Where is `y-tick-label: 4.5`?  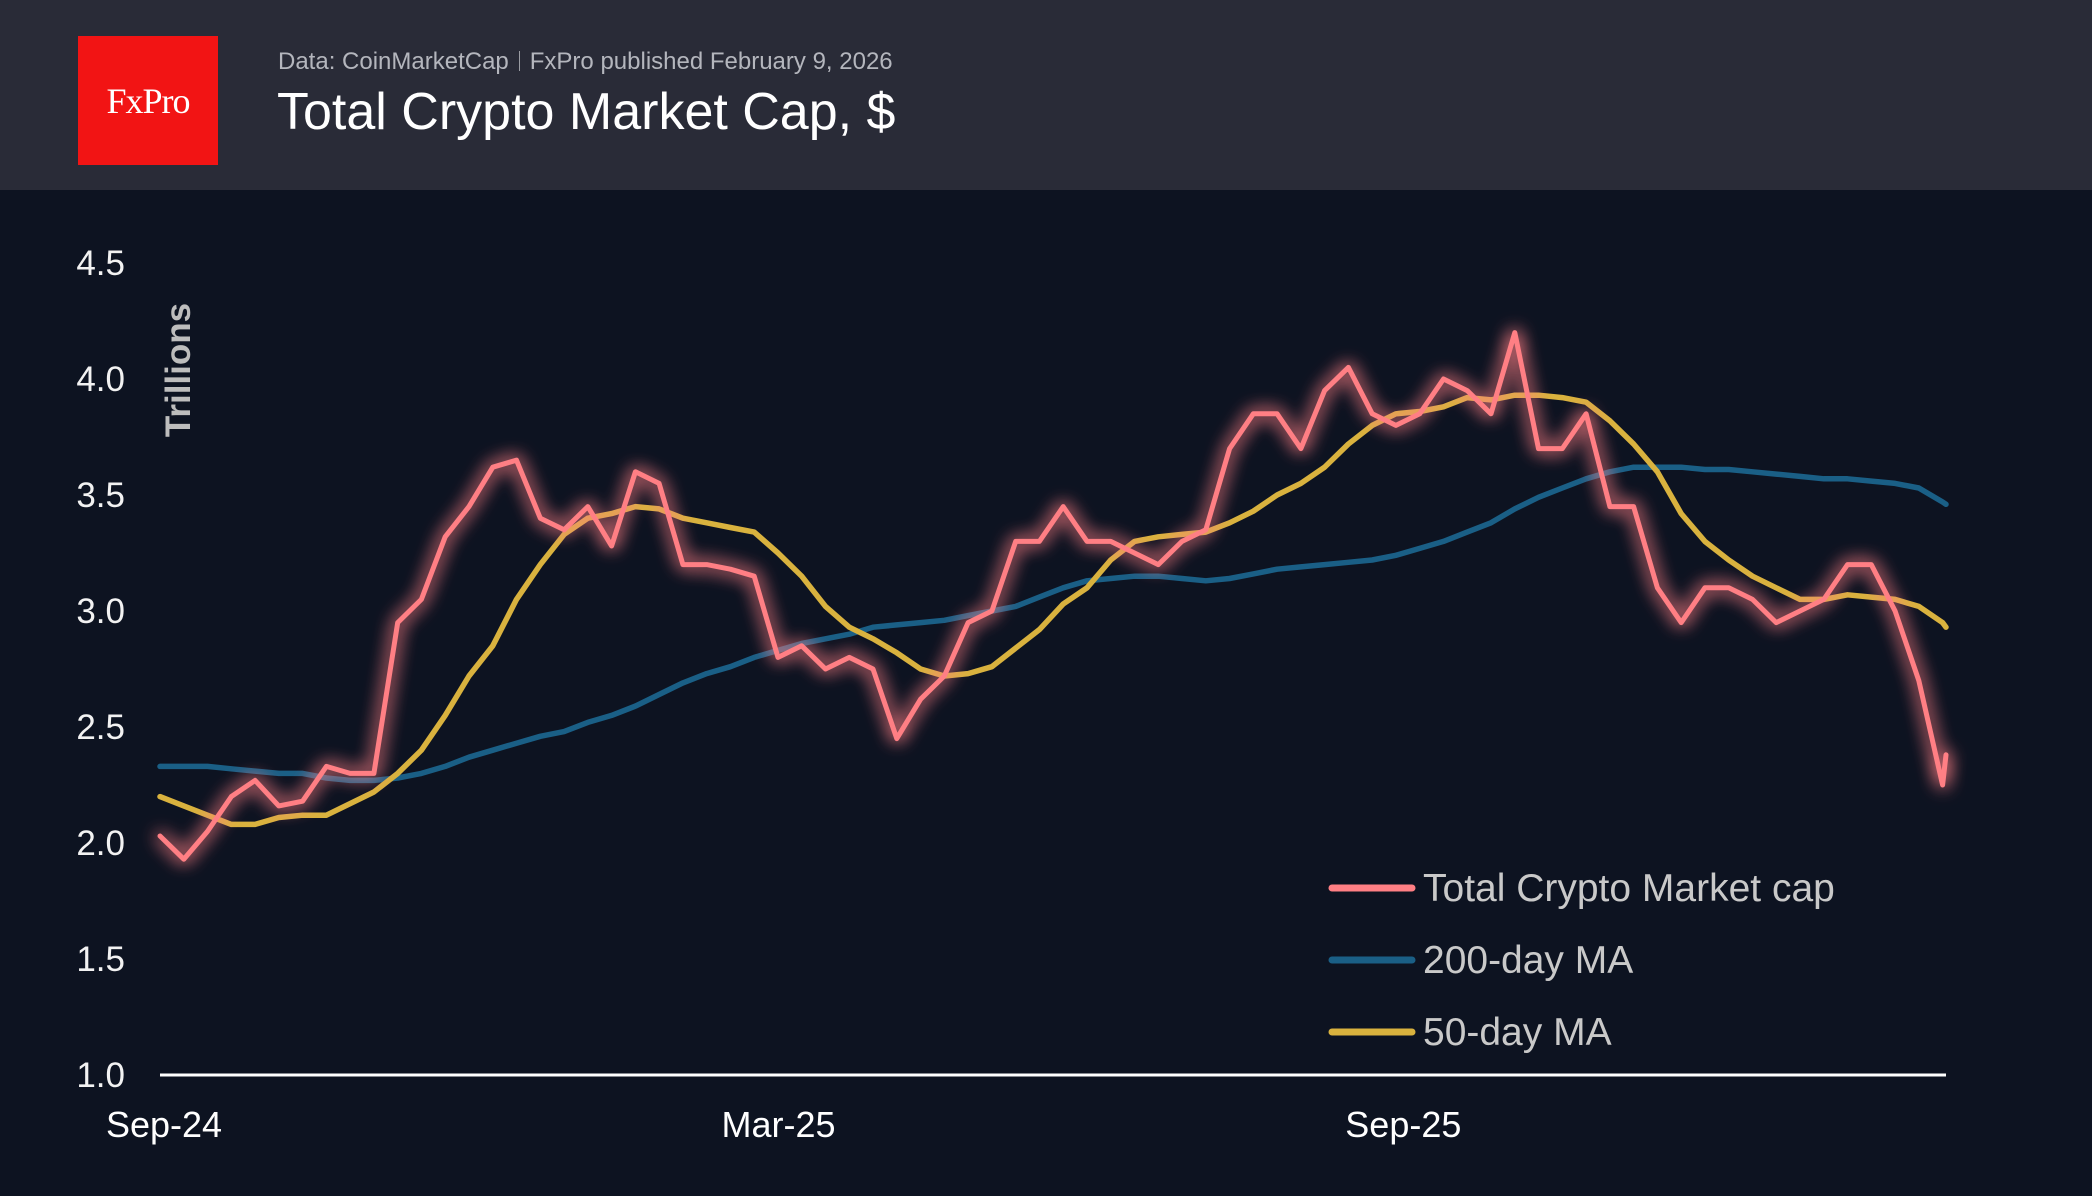 y-tick-label: 4.5 is located at coordinates (100, 263).